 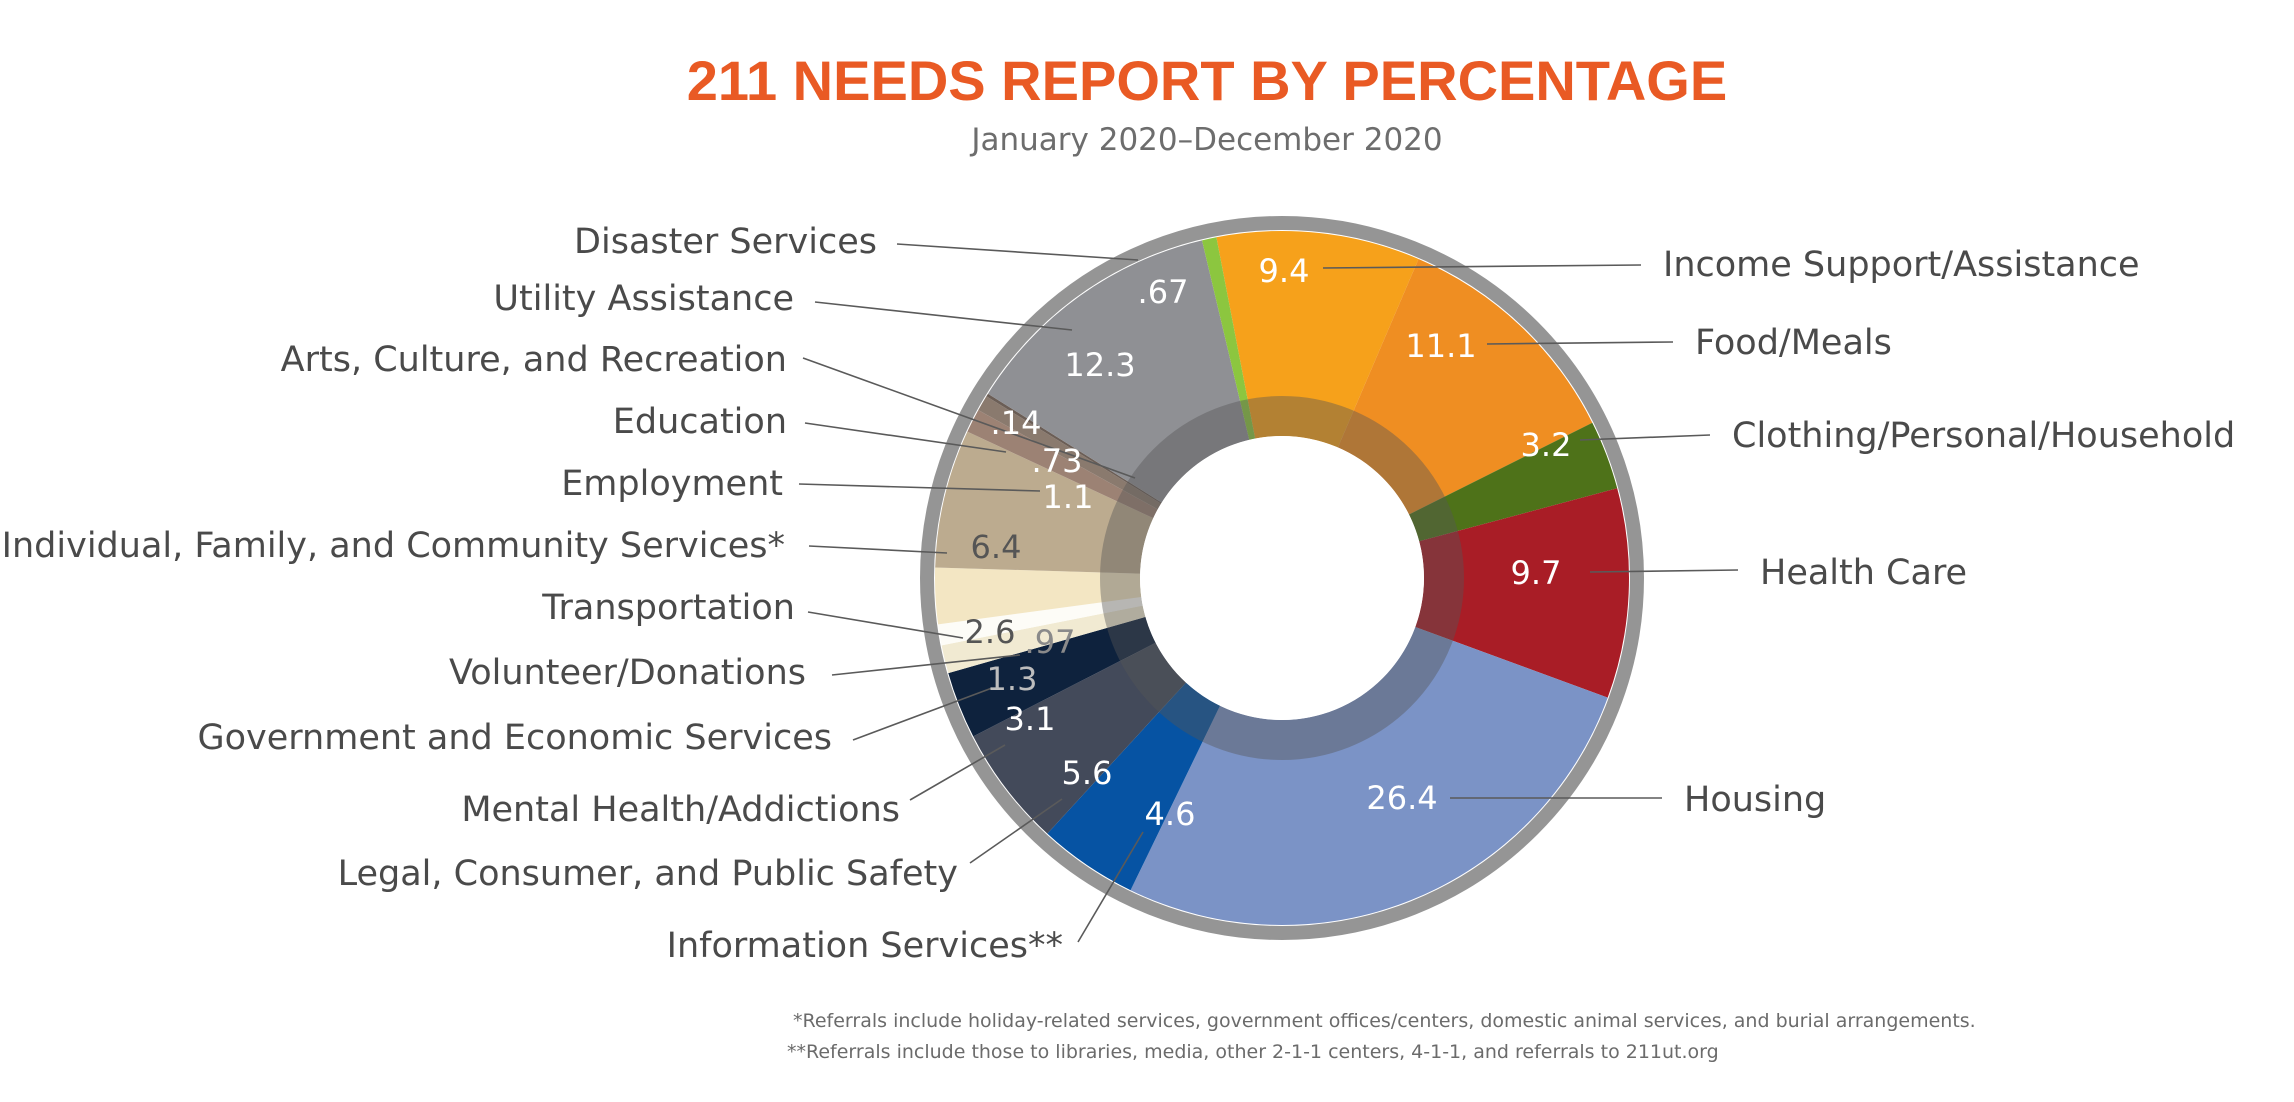 I want to click on slice-category-label-3: Health Care, so click(x=1863, y=573).